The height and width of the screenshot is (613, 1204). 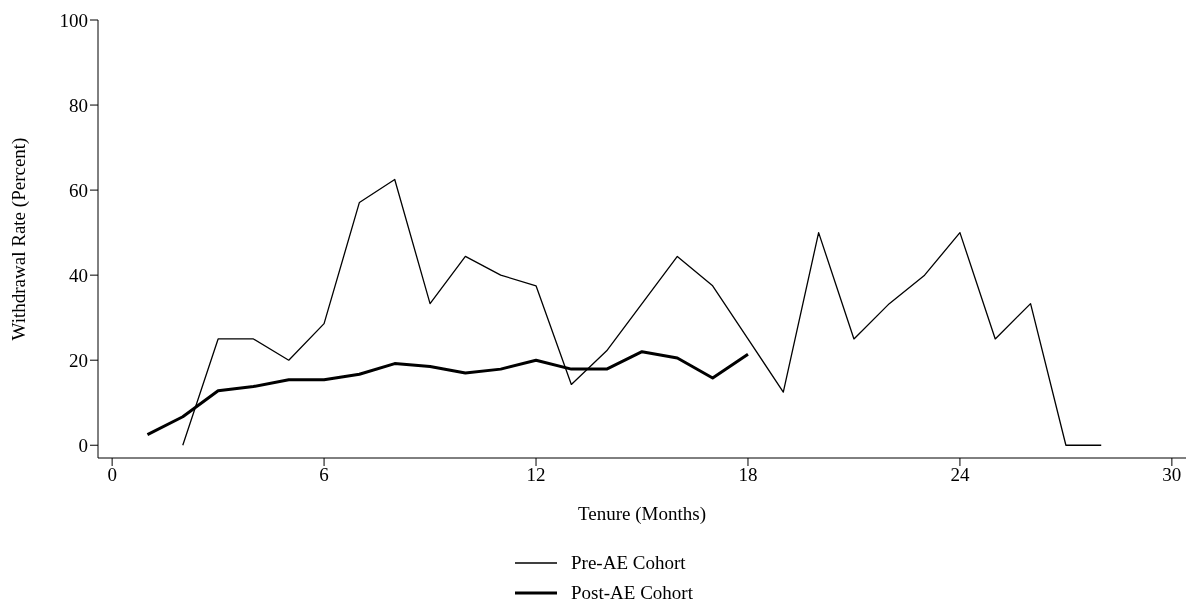 I want to click on y-axis-title: Withdrawal Rate (Percent), so click(x=18, y=239).